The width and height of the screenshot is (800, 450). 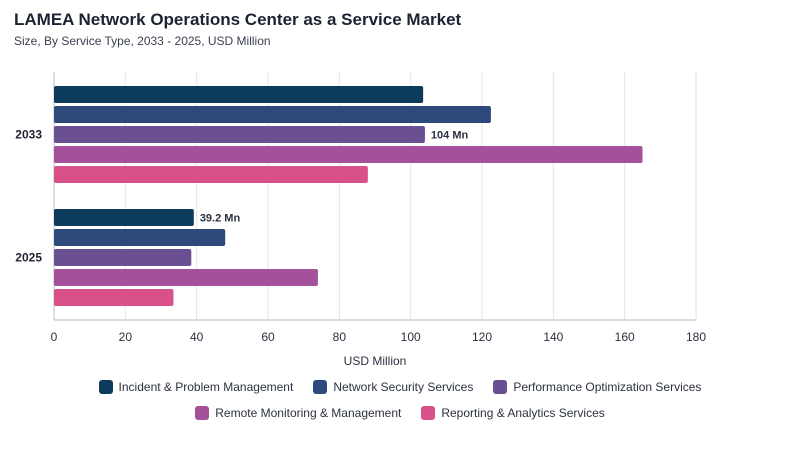 What do you see at coordinates (411, 337) in the screenshot?
I see `x-tick-label-100: 100` at bounding box center [411, 337].